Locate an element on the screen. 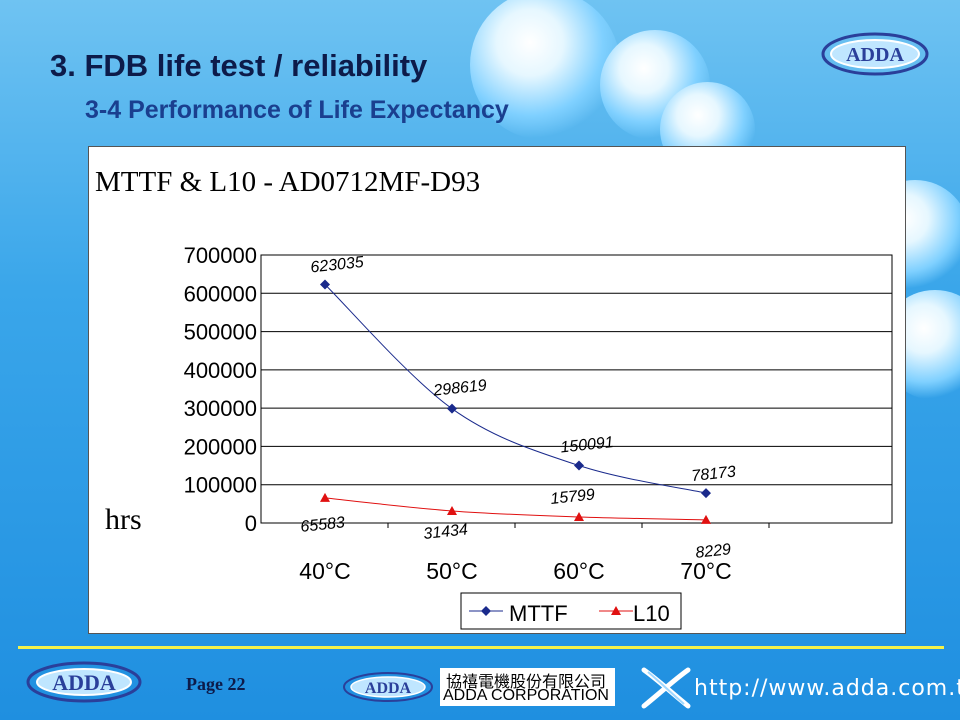 The height and width of the screenshot is (720, 960). legend-label-l10: L10 is located at coordinates (651, 613).